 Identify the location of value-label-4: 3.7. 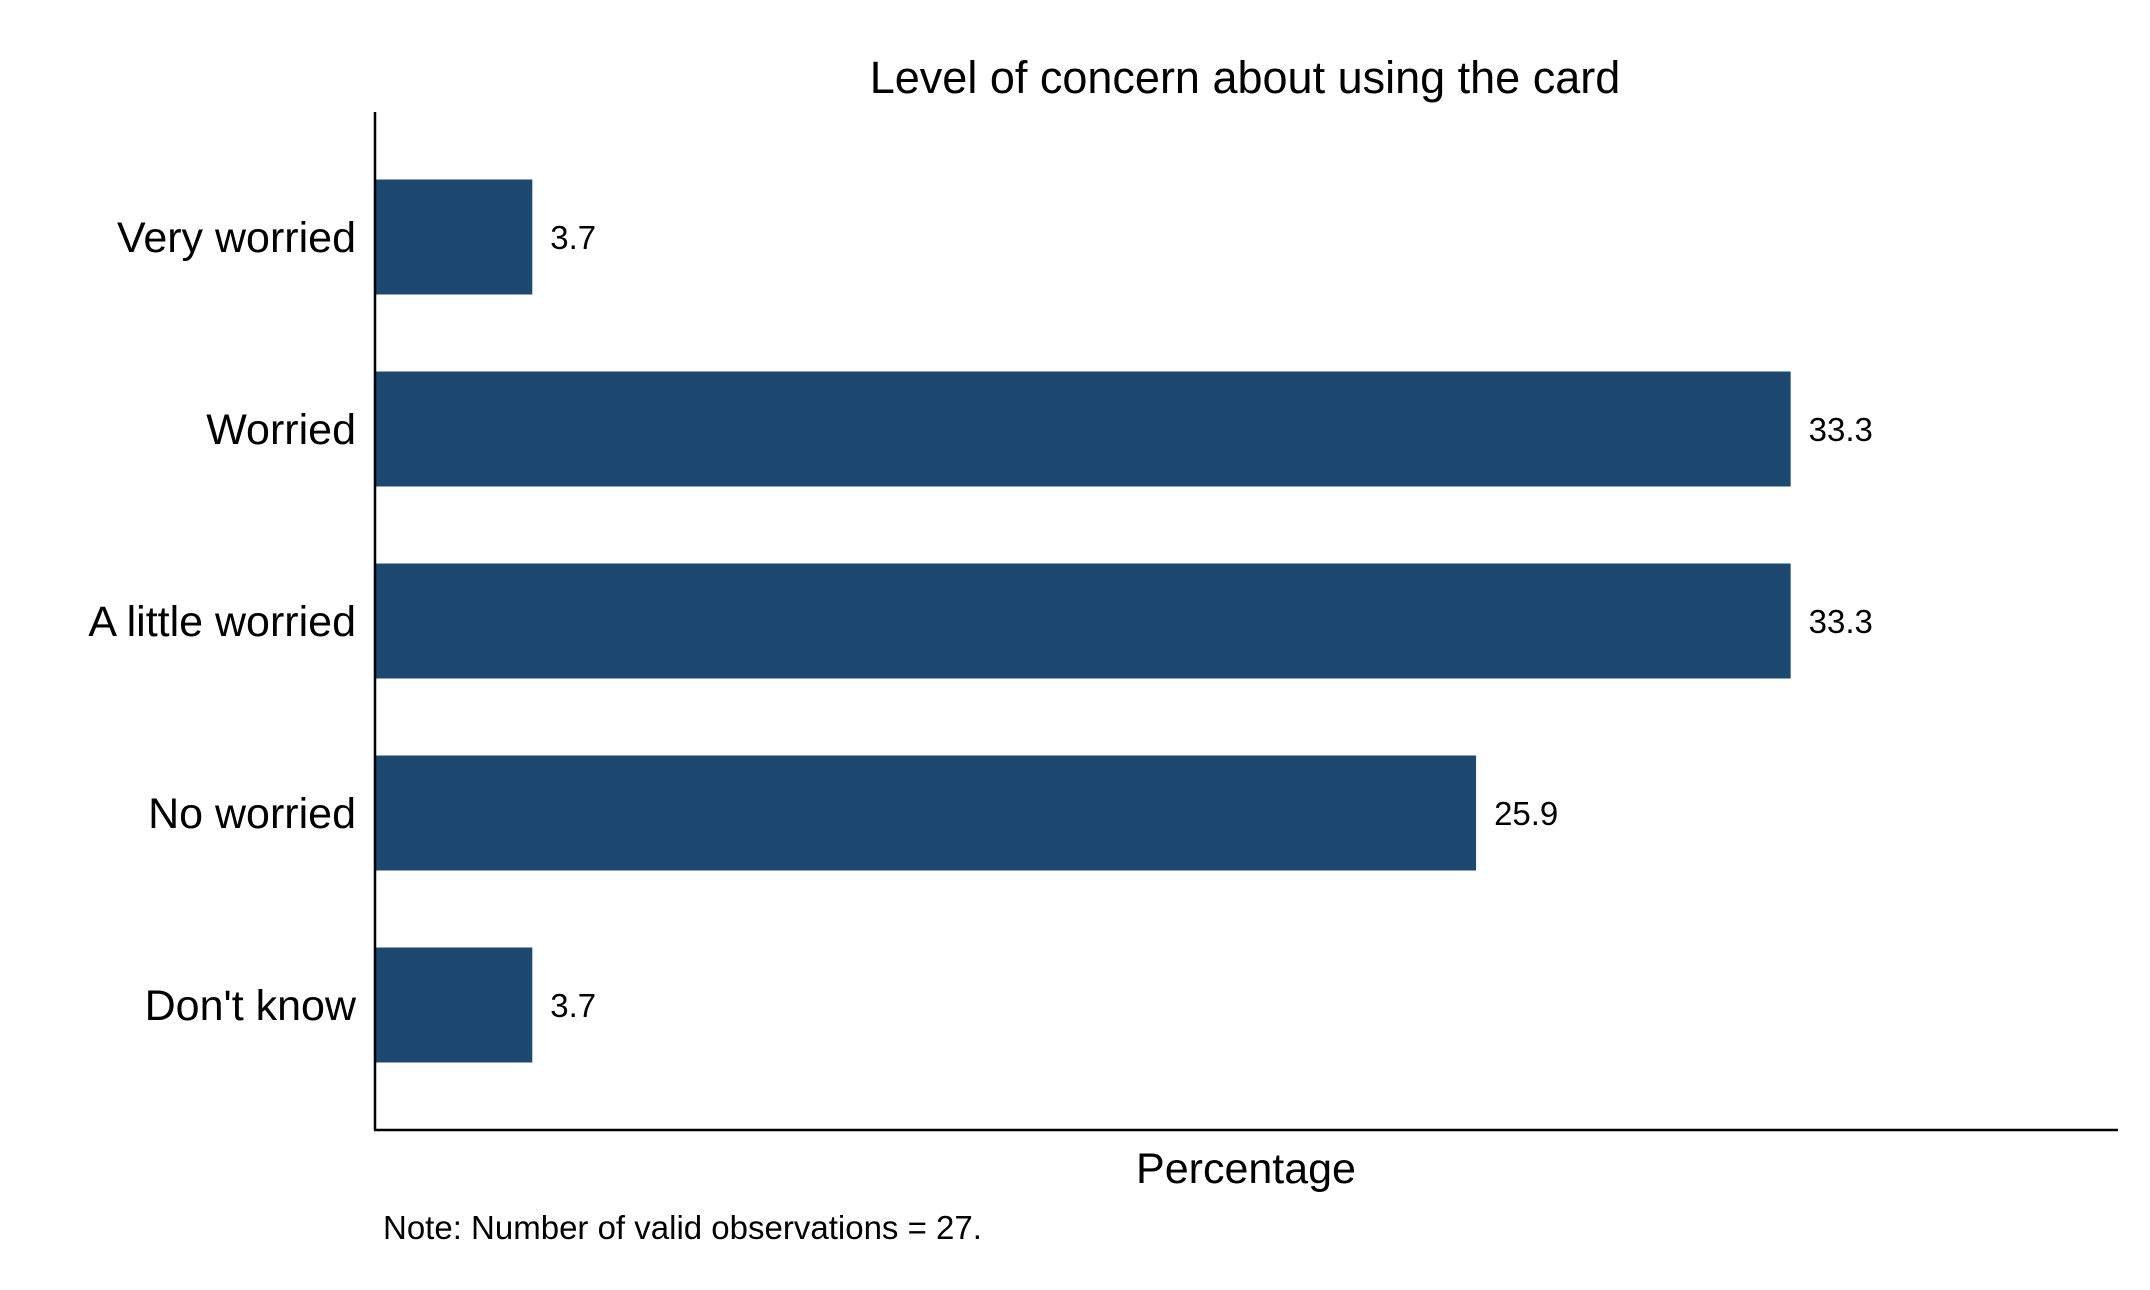
(573, 1005).